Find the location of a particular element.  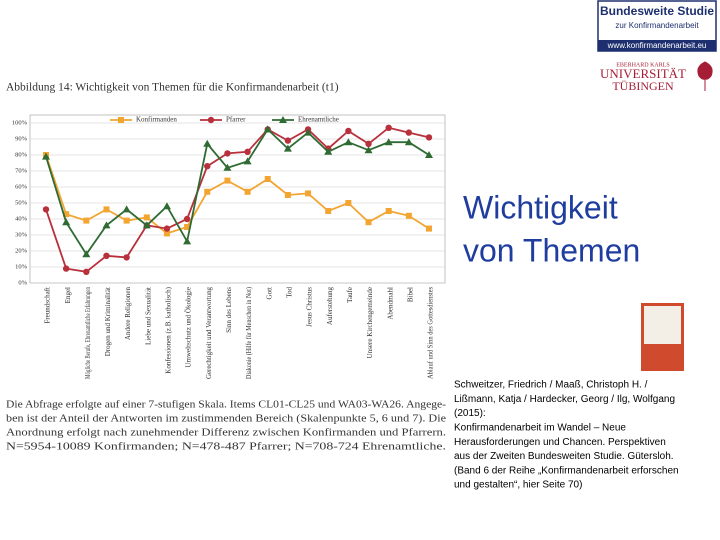

y-tick-label: 20% is located at coordinates (21, 250).